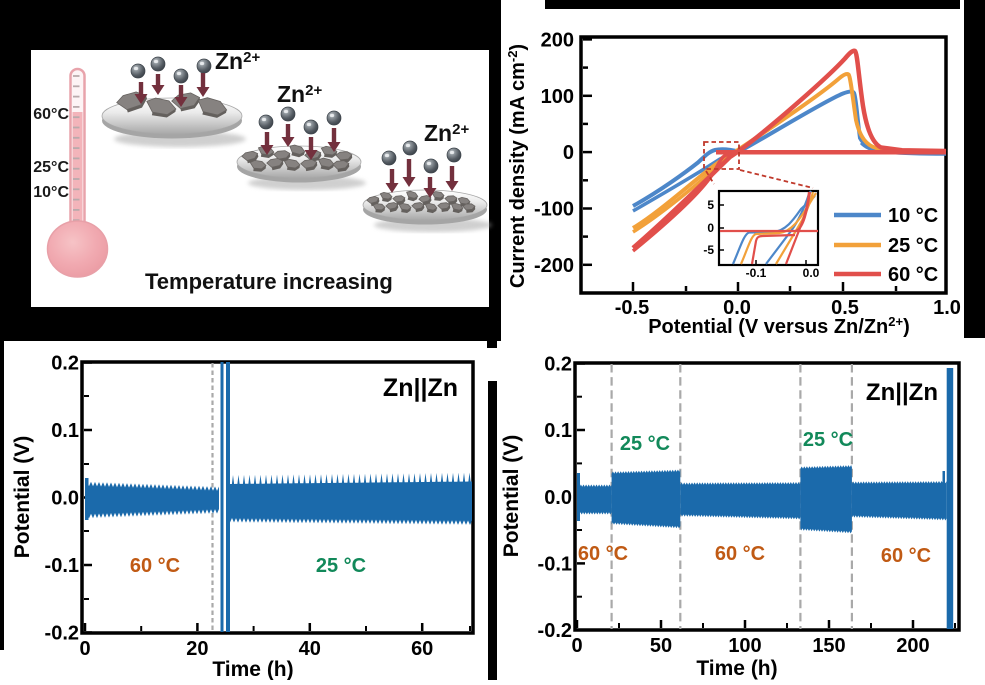 The image size is (985, 685). Describe the element at coordinates (828, 646) in the screenshot. I see `svg-text: 150` at that location.